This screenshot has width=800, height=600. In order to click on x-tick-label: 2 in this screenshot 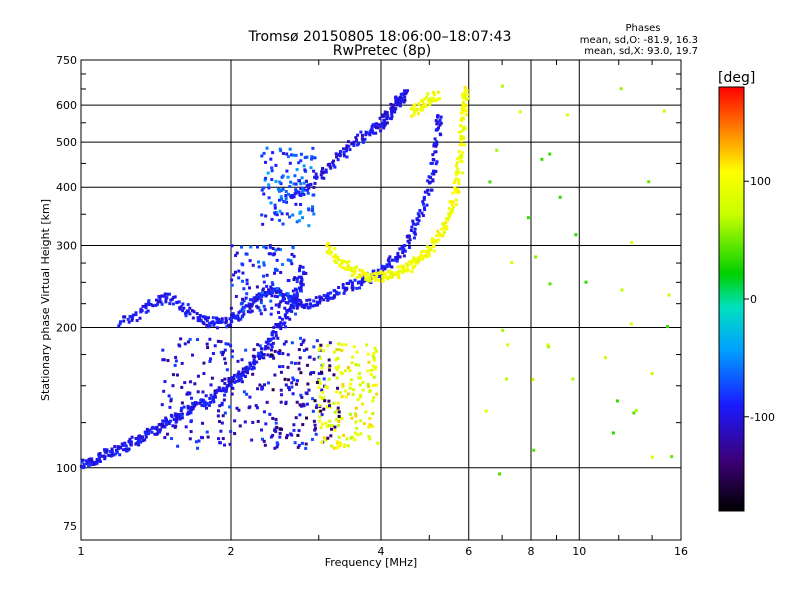, I will do `click(231, 551)`.